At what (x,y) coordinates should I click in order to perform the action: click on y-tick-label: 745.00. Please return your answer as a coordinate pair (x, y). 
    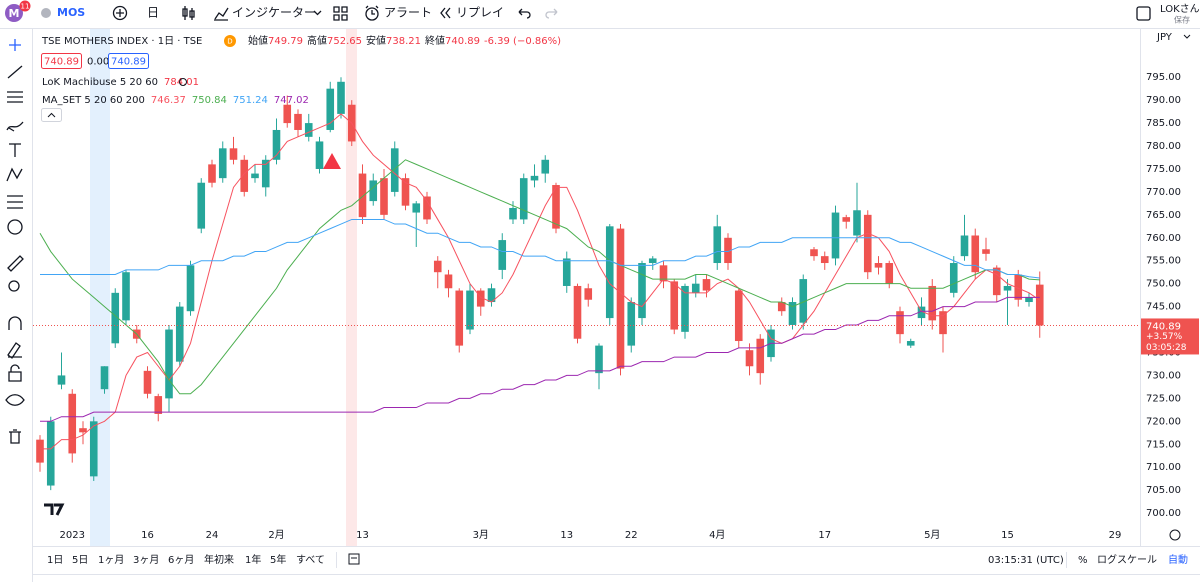
    Looking at the image, I should click on (1163, 307).